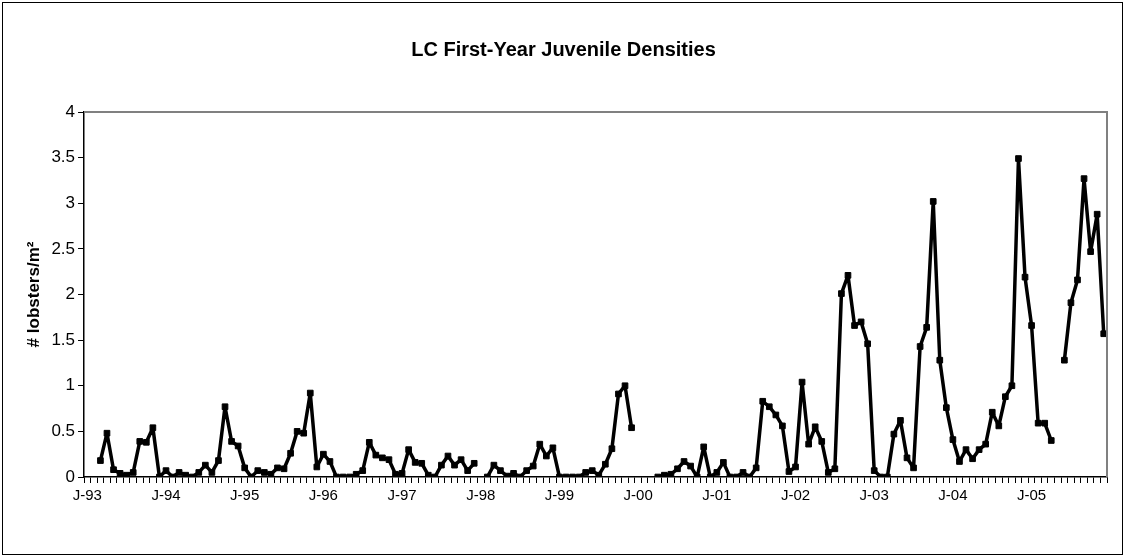  I want to click on x-tick-label: J-00, so click(638, 495).